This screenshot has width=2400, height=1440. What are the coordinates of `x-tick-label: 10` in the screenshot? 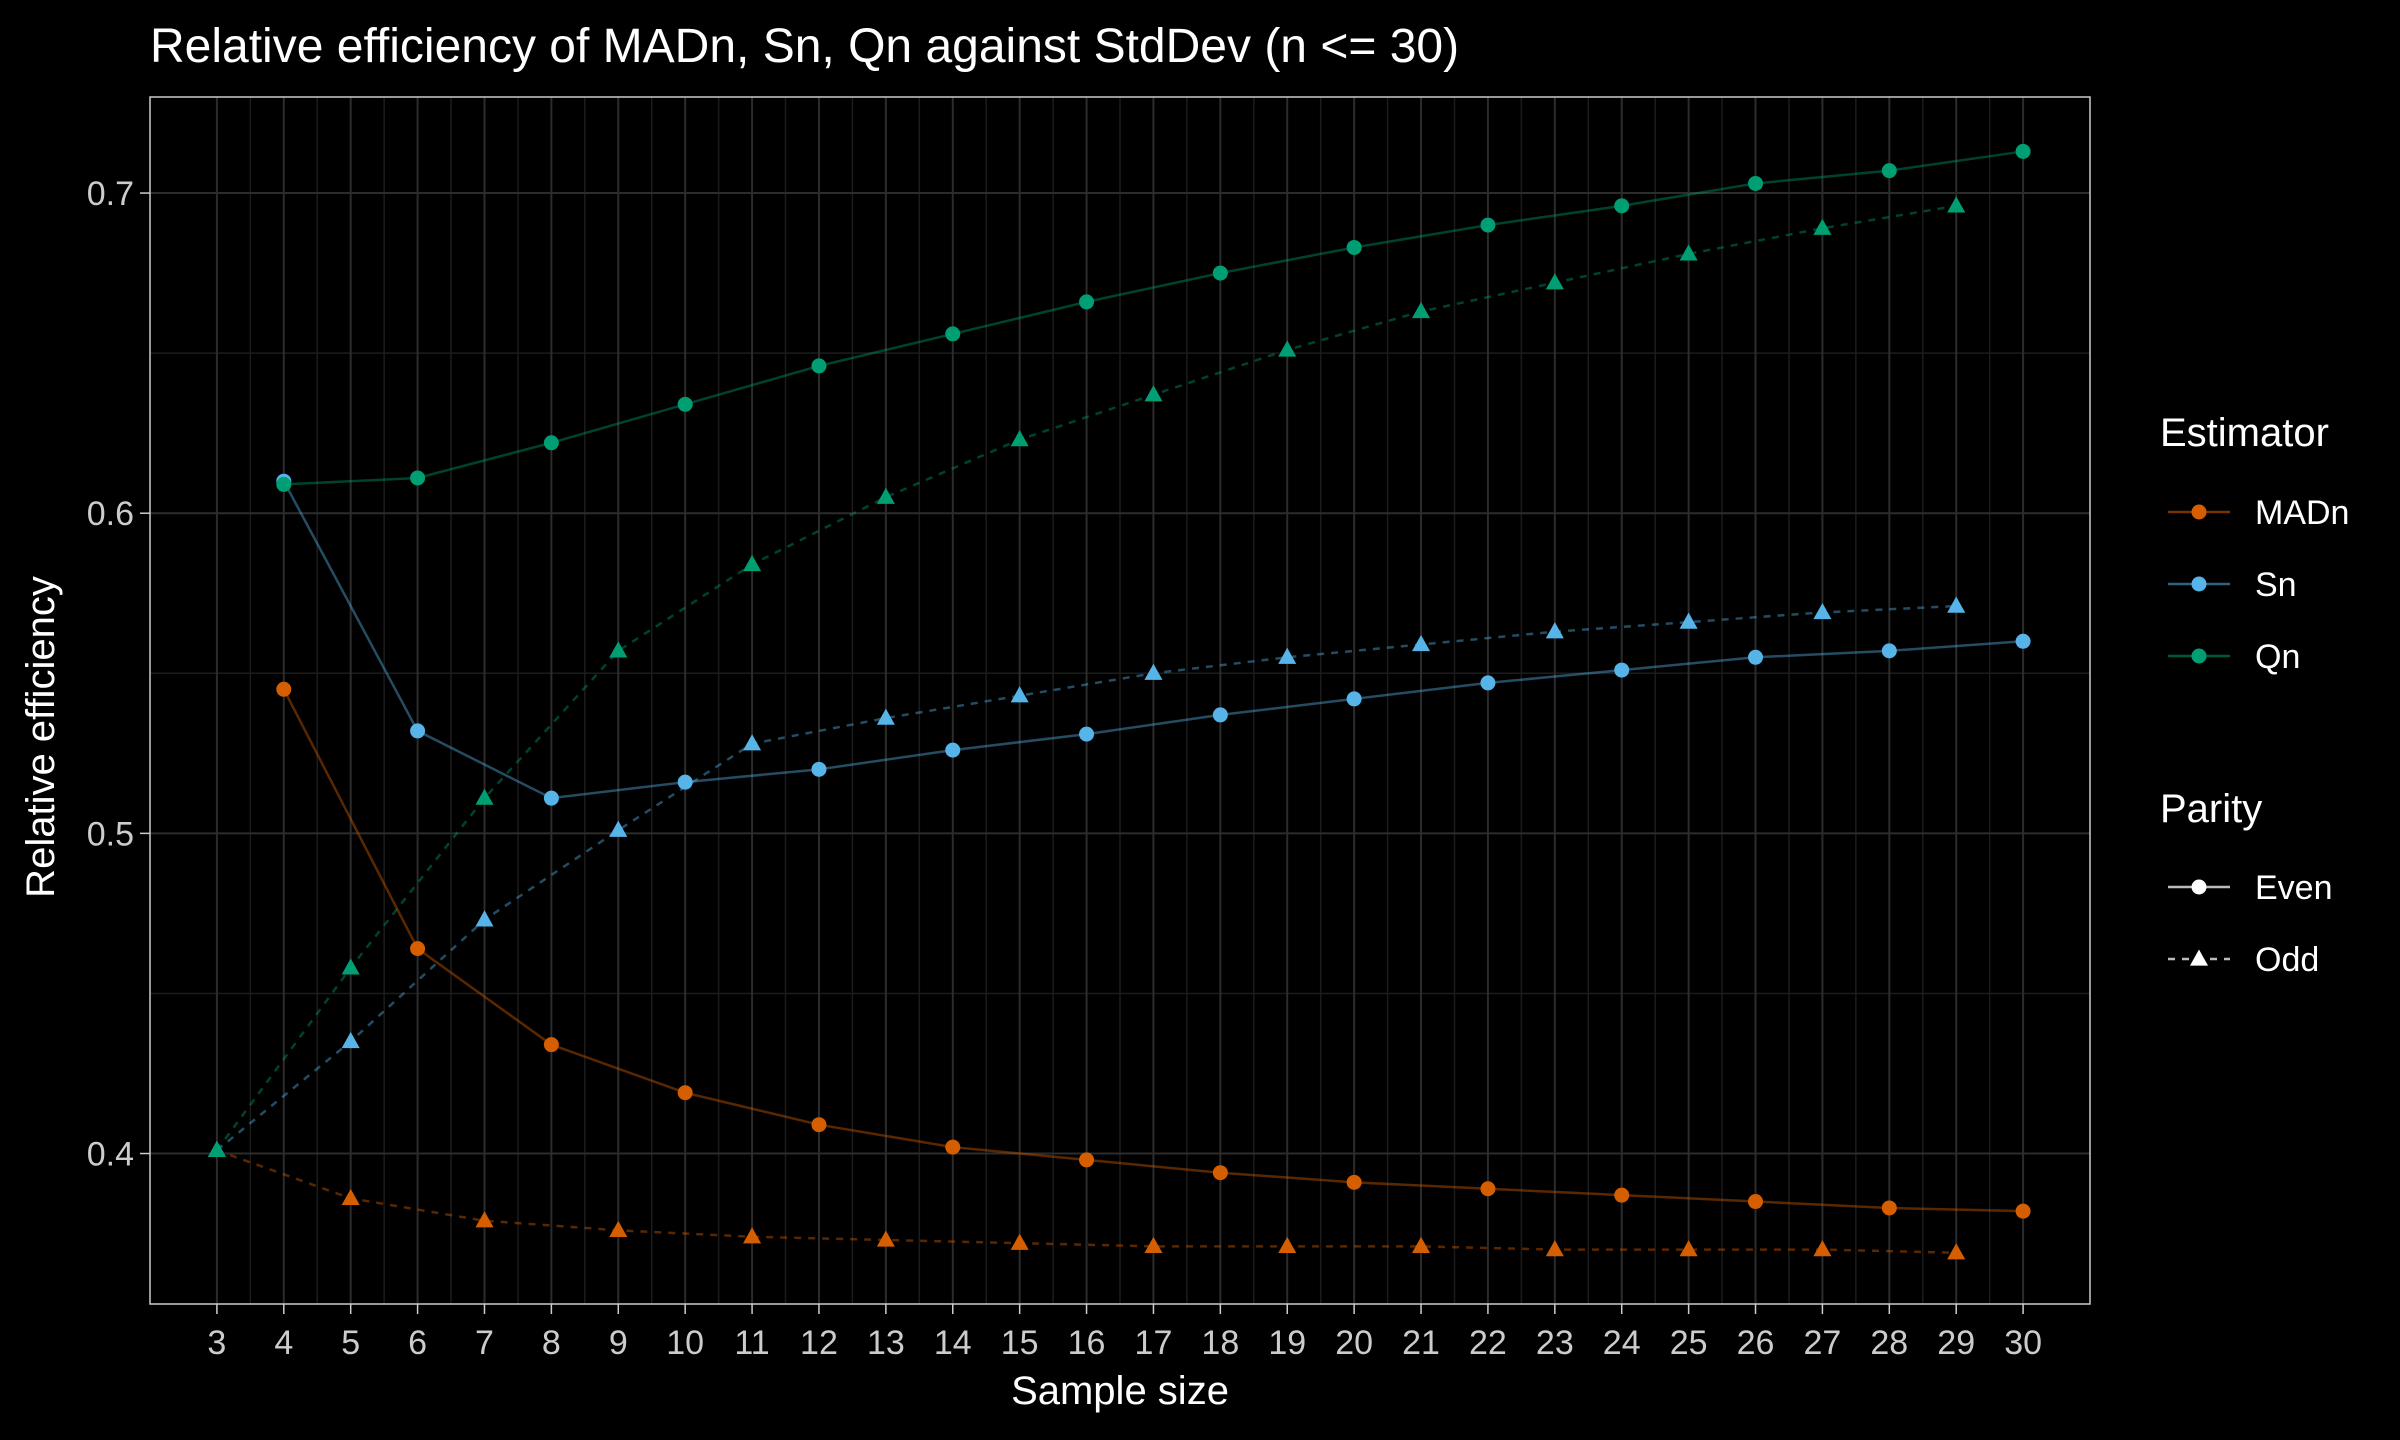 It's located at (685, 1343).